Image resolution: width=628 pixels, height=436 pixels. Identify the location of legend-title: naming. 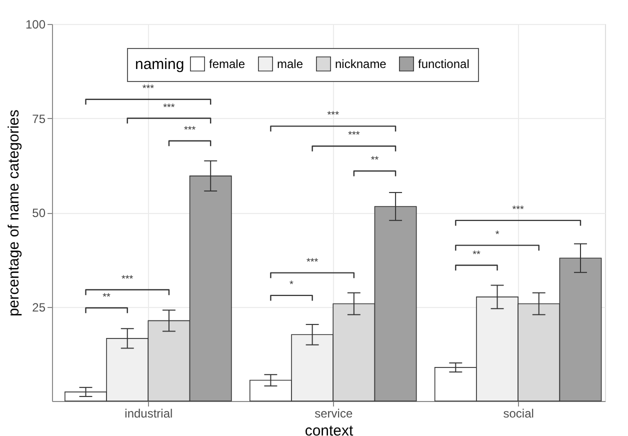
(159, 64).